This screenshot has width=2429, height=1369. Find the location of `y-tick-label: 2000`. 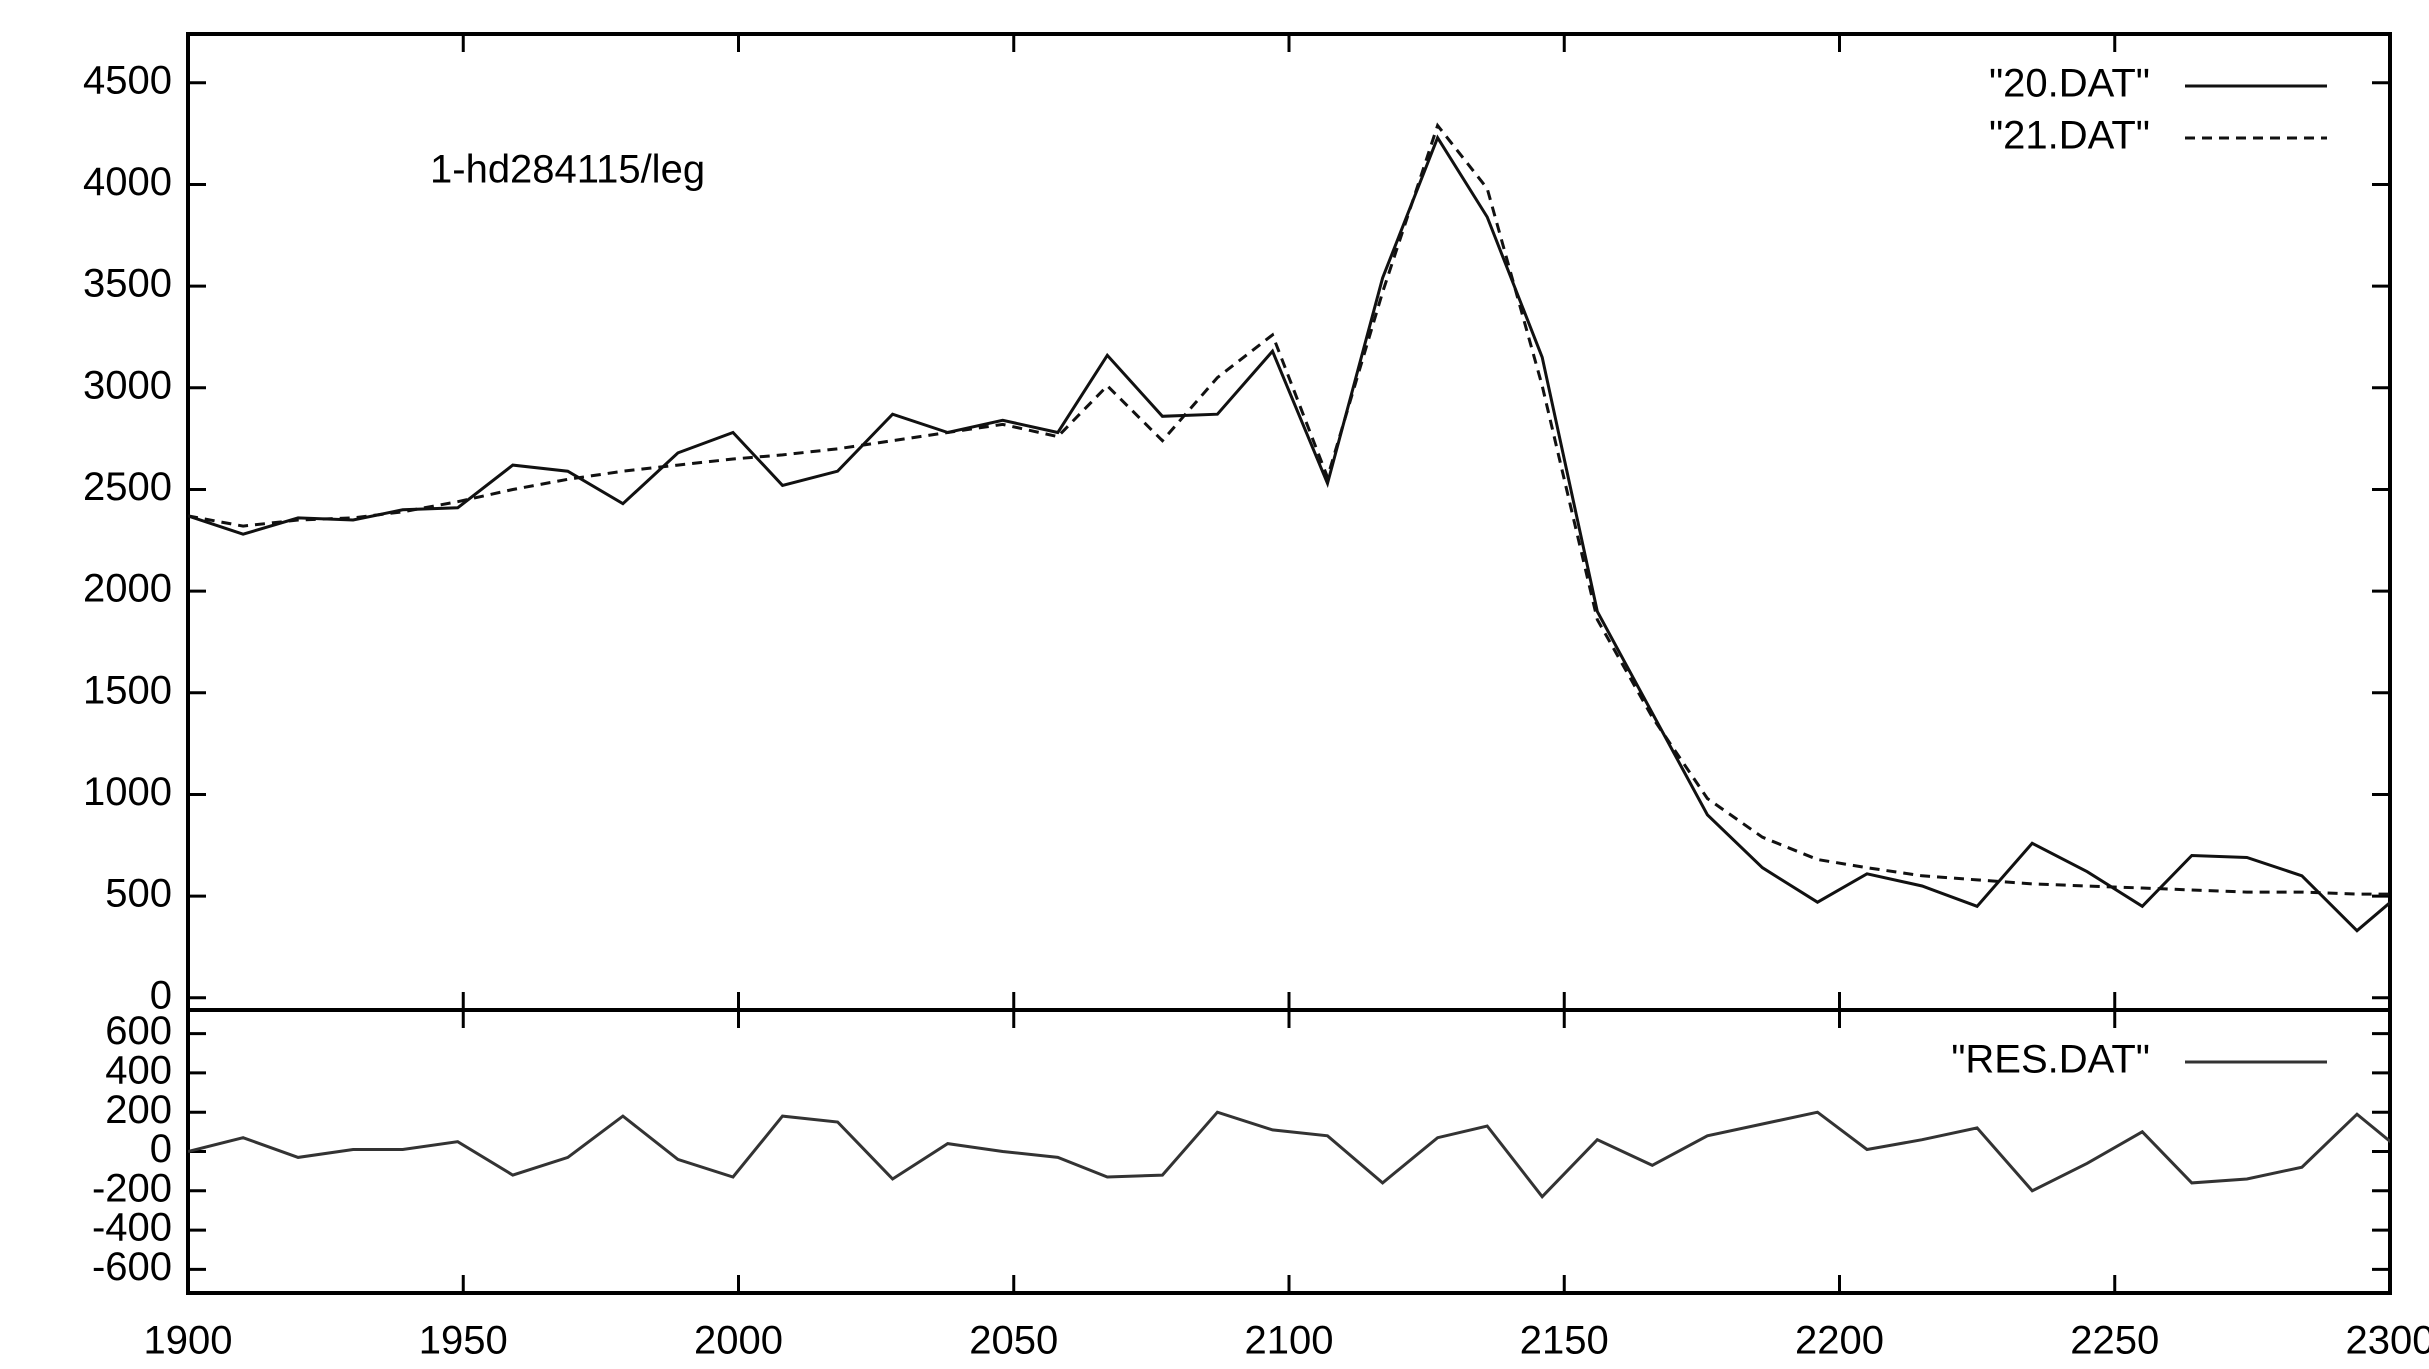

y-tick-label: 2000 is located at coordinates (127, 589).